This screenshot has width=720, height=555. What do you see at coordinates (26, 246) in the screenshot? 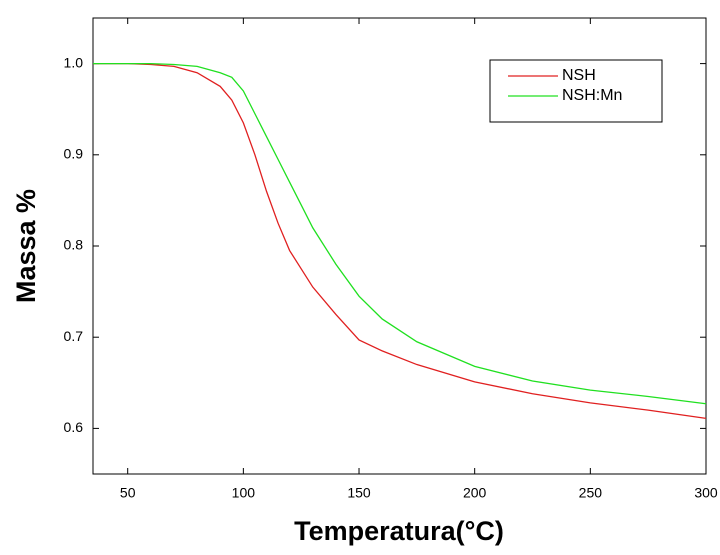
I see `y-axis-title: Massa %` at bounding box center [26, 246].